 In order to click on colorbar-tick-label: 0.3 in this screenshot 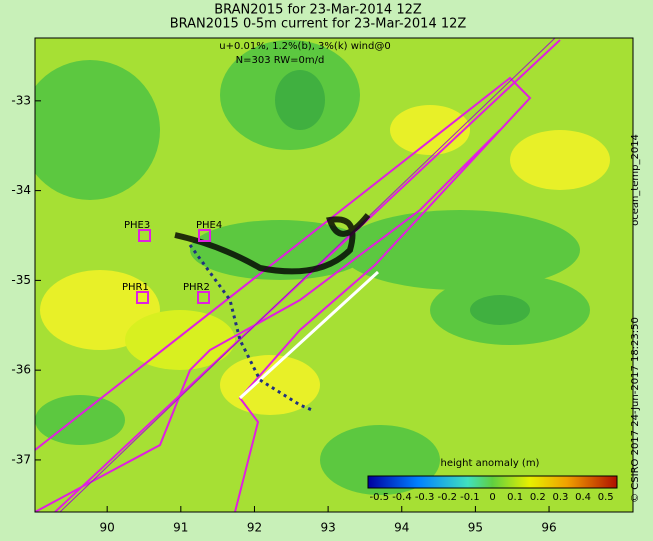, I will do `click(560, 497)`.